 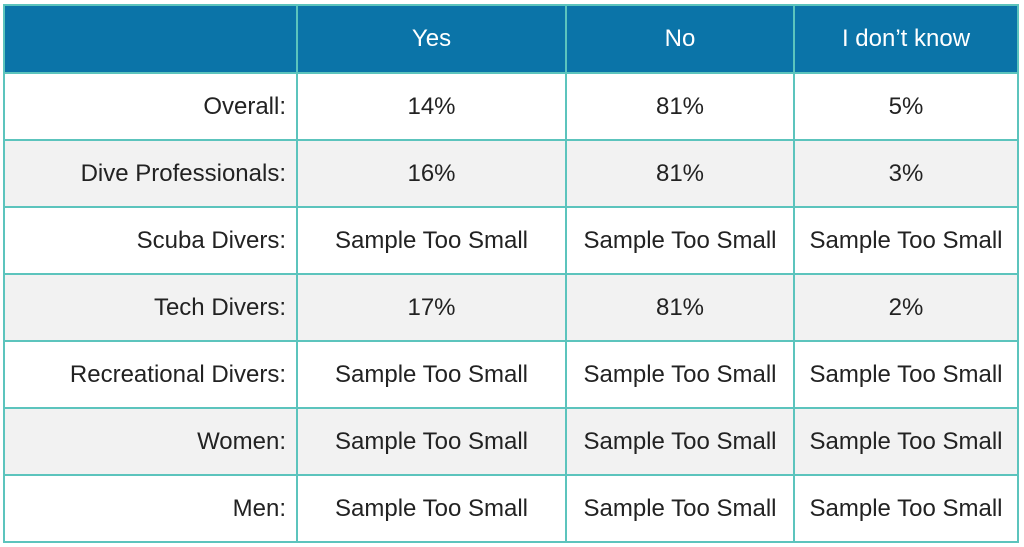 I want to click on header-no: No, so click(x=680, y=39).